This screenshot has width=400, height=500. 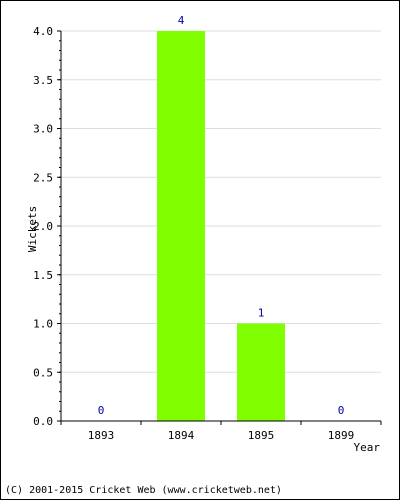 What do you see at coordinates (181, 435) in the screenshot?
I see `x-tick-label: 1894` at bounding box center [181, 435].